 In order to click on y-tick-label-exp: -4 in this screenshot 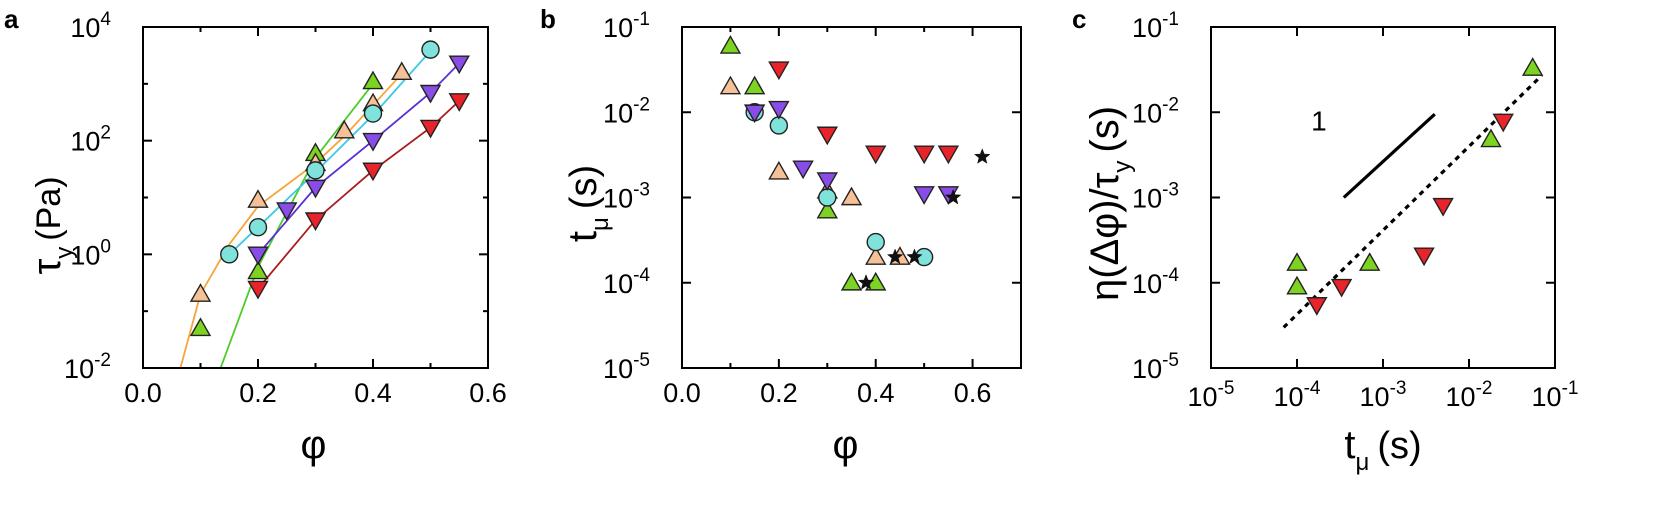, I will do `click(641, 275)`.